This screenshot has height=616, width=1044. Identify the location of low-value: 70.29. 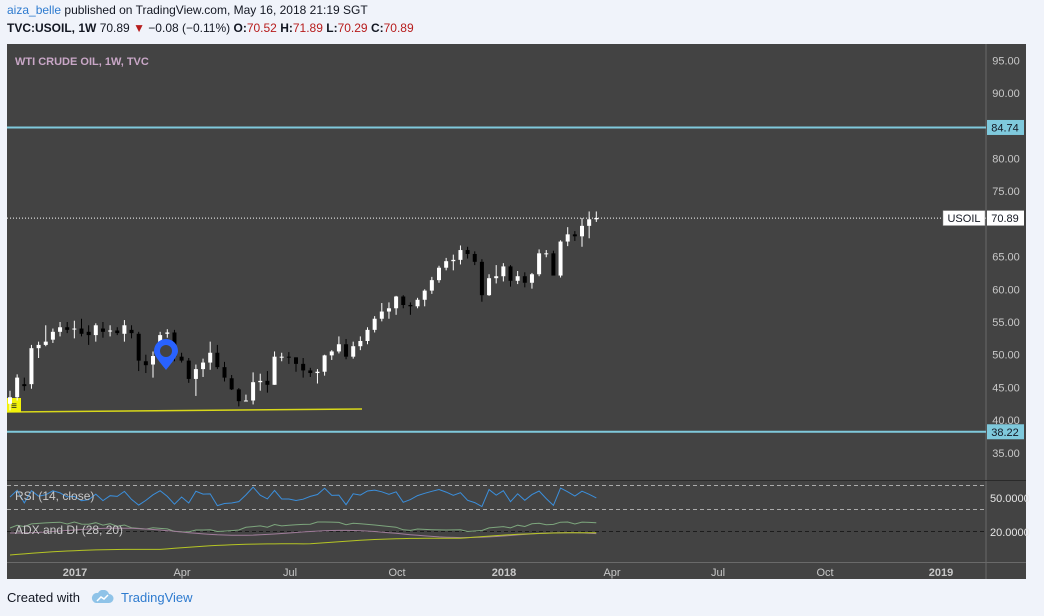
(352, 28).